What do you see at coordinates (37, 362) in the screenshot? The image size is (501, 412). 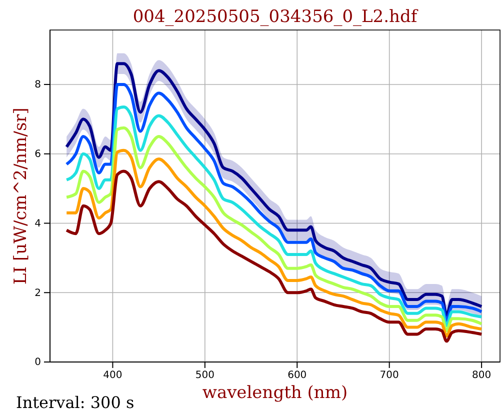 I see `y-tick-label: 0` at bounding box center [37, 362].